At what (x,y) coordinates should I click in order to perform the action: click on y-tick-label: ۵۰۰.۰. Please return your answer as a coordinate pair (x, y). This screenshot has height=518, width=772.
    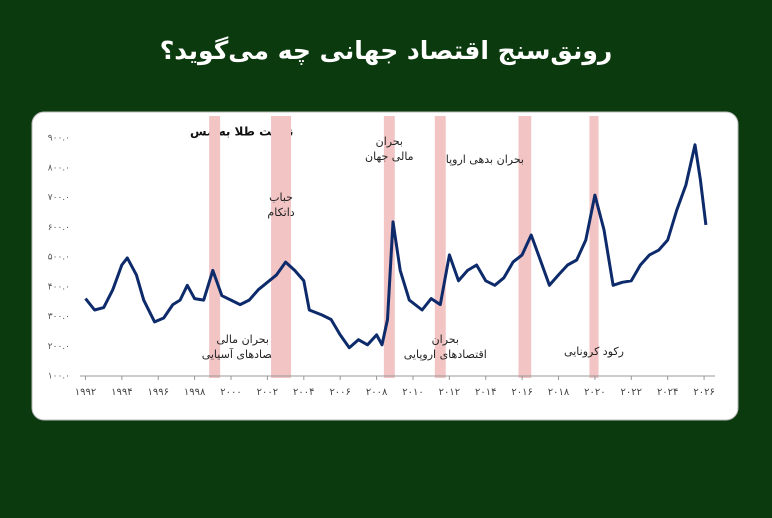
    Looking at the image, I should click on (59, 258).